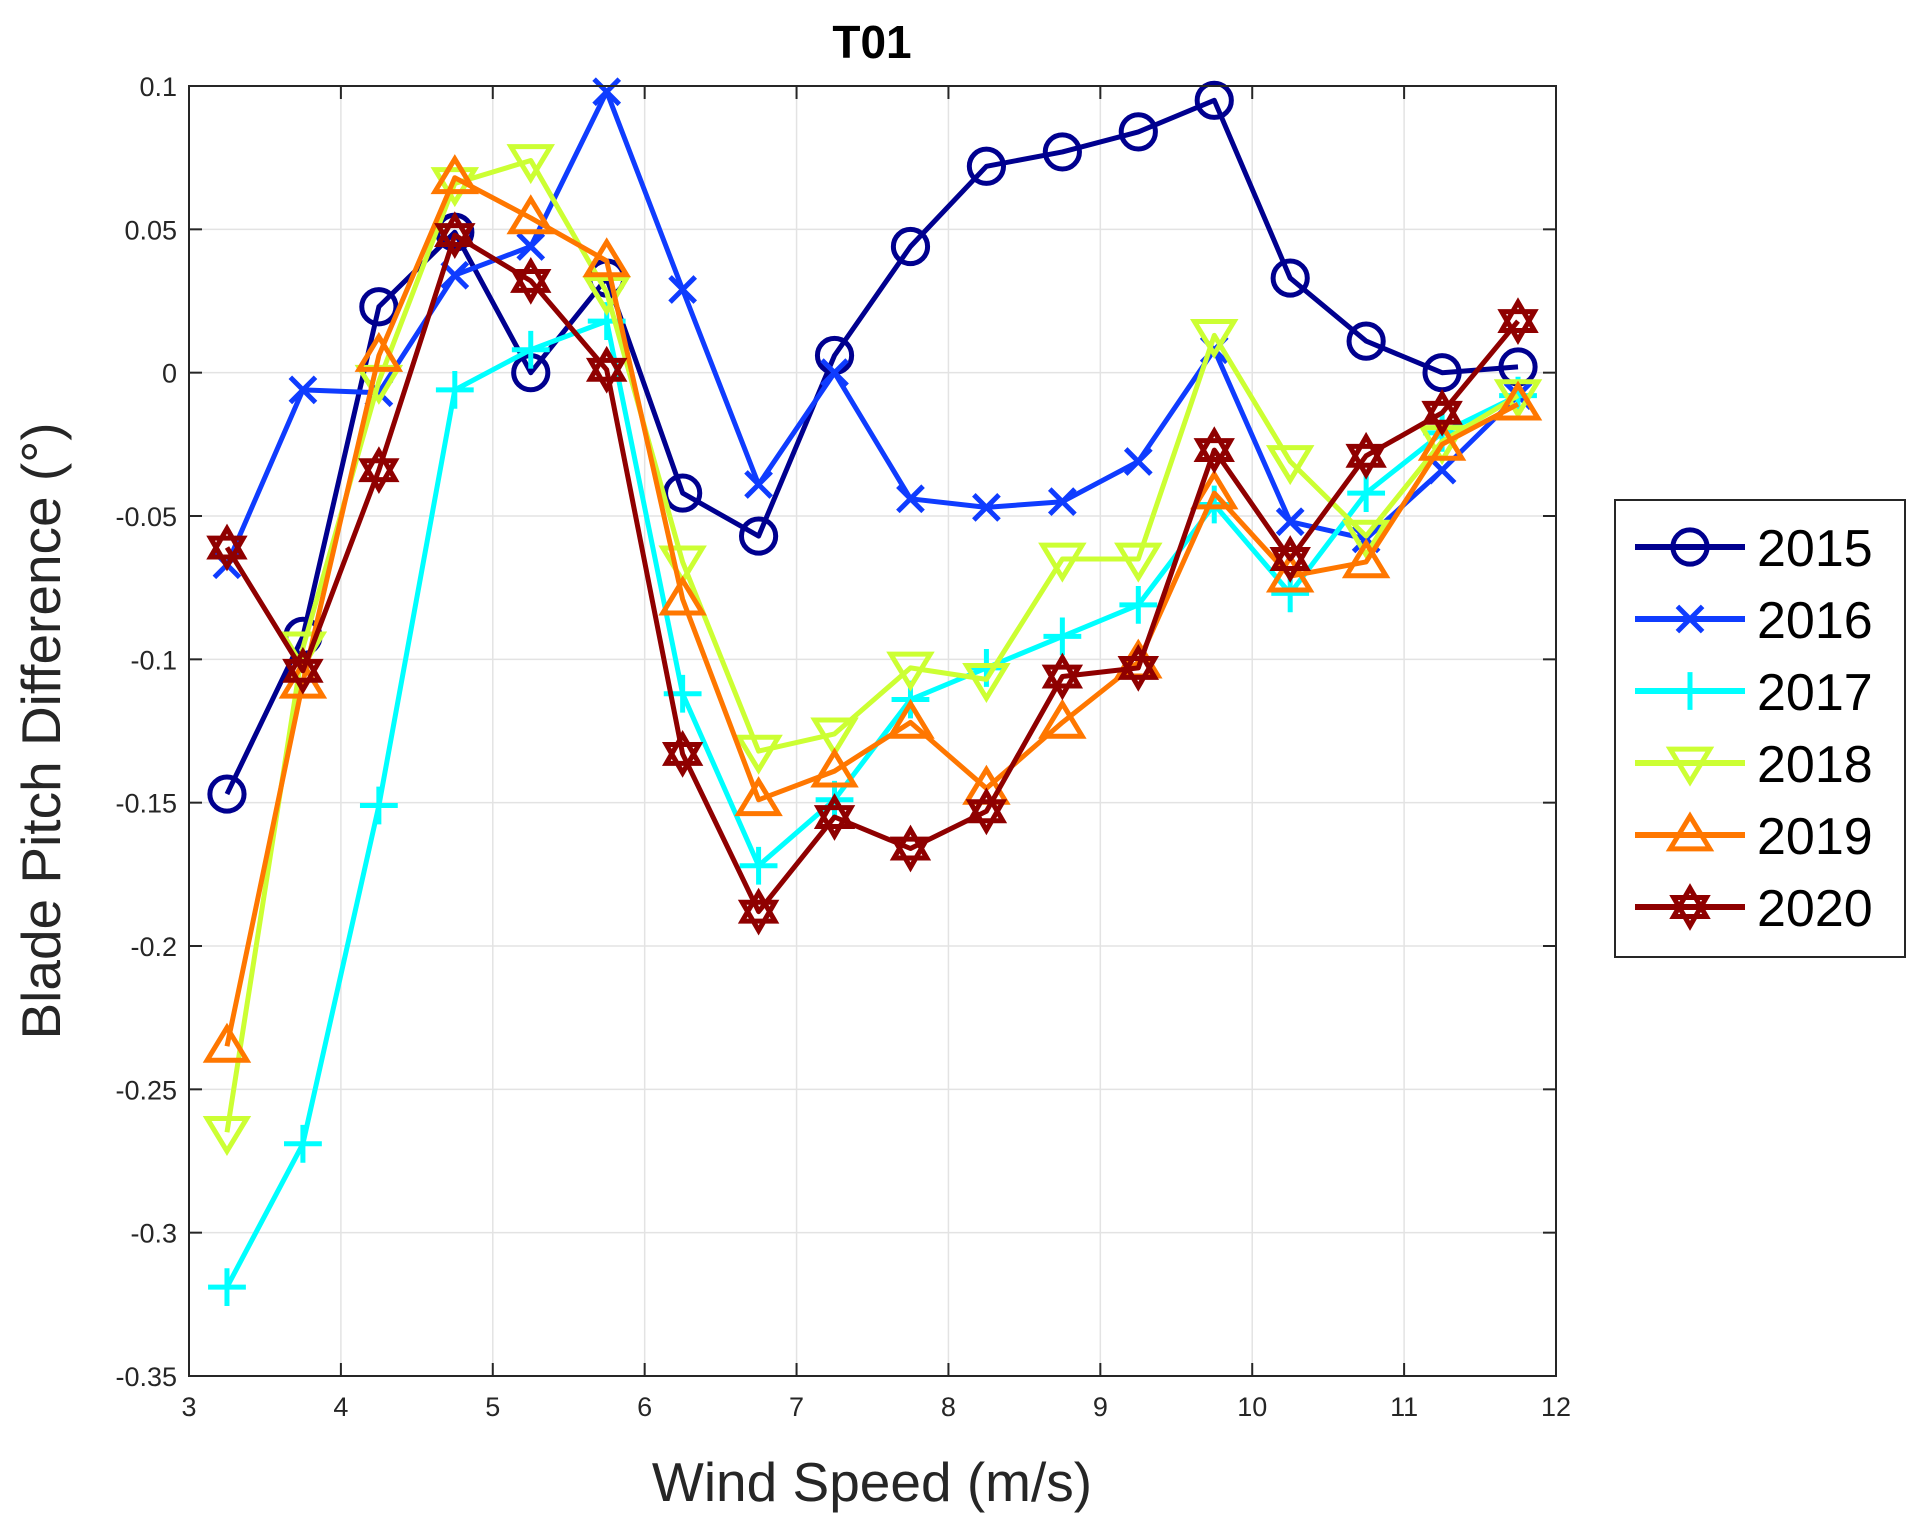 The width and height of the screenshot is (1917, 1521). Describe the element at coordinates (1760, 728) in the screenshot. I see `legend-box` at that location.